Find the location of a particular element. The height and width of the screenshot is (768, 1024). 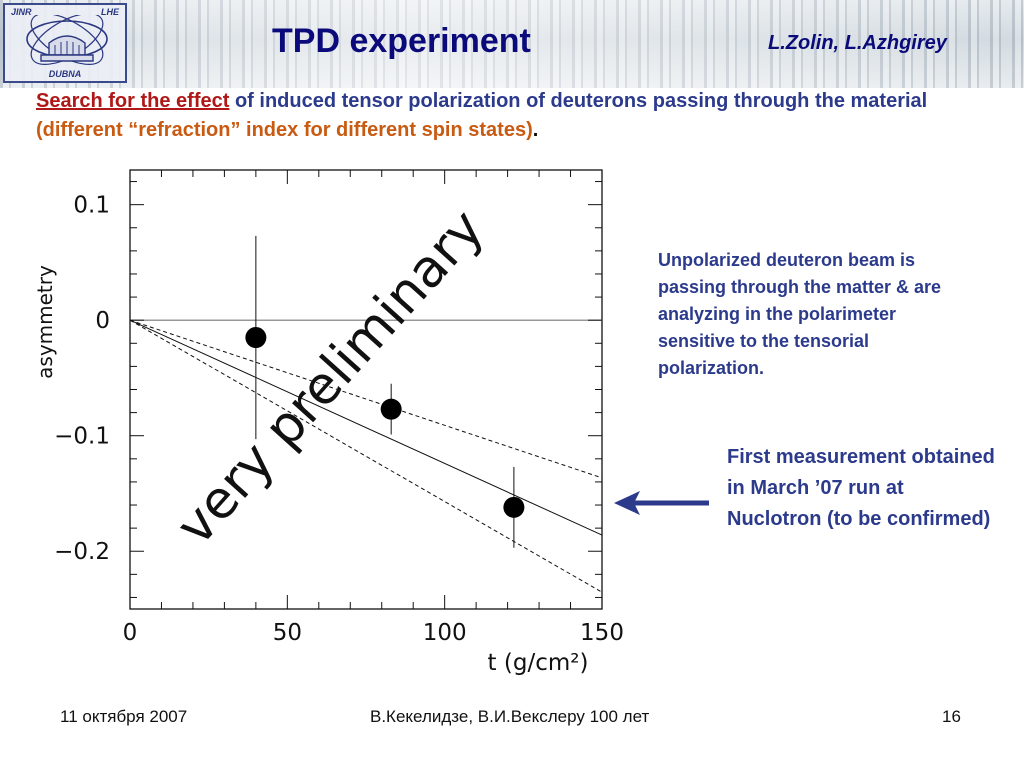

fit-line is located at coordinates (366, 427).